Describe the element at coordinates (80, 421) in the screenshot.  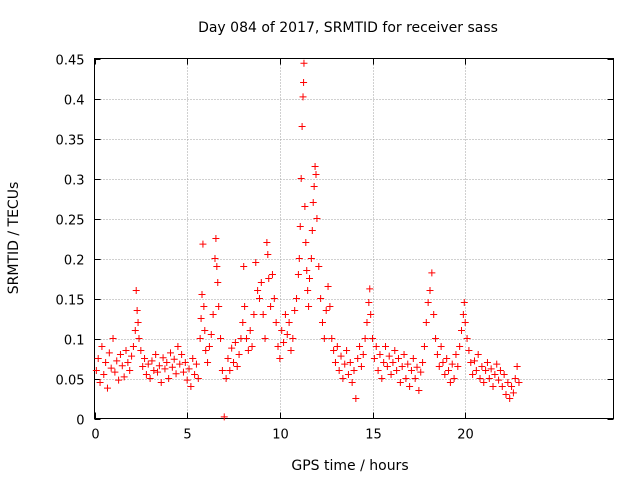
I see `y-tick-label: 0` at that location.